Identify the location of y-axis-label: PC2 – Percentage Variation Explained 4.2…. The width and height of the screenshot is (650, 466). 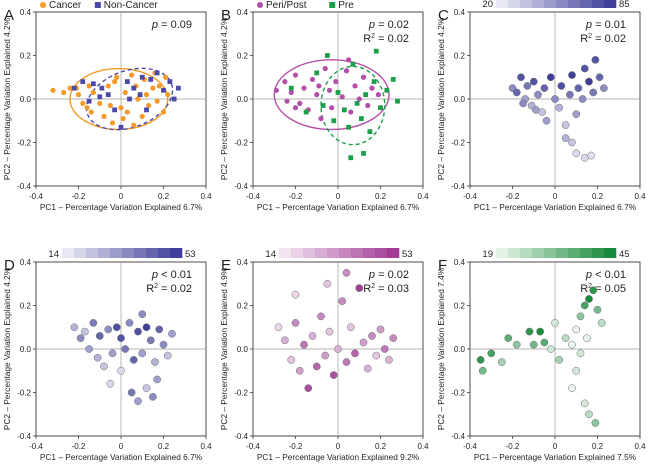
(7, 348).